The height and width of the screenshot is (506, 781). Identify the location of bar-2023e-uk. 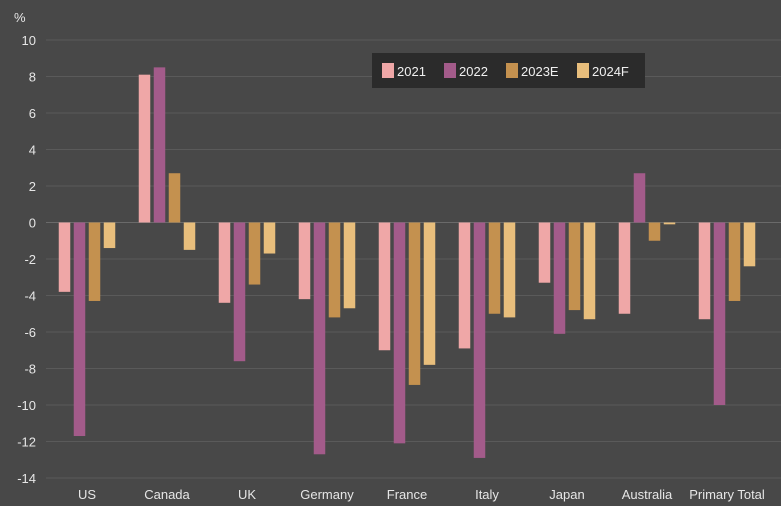
(254, 253).